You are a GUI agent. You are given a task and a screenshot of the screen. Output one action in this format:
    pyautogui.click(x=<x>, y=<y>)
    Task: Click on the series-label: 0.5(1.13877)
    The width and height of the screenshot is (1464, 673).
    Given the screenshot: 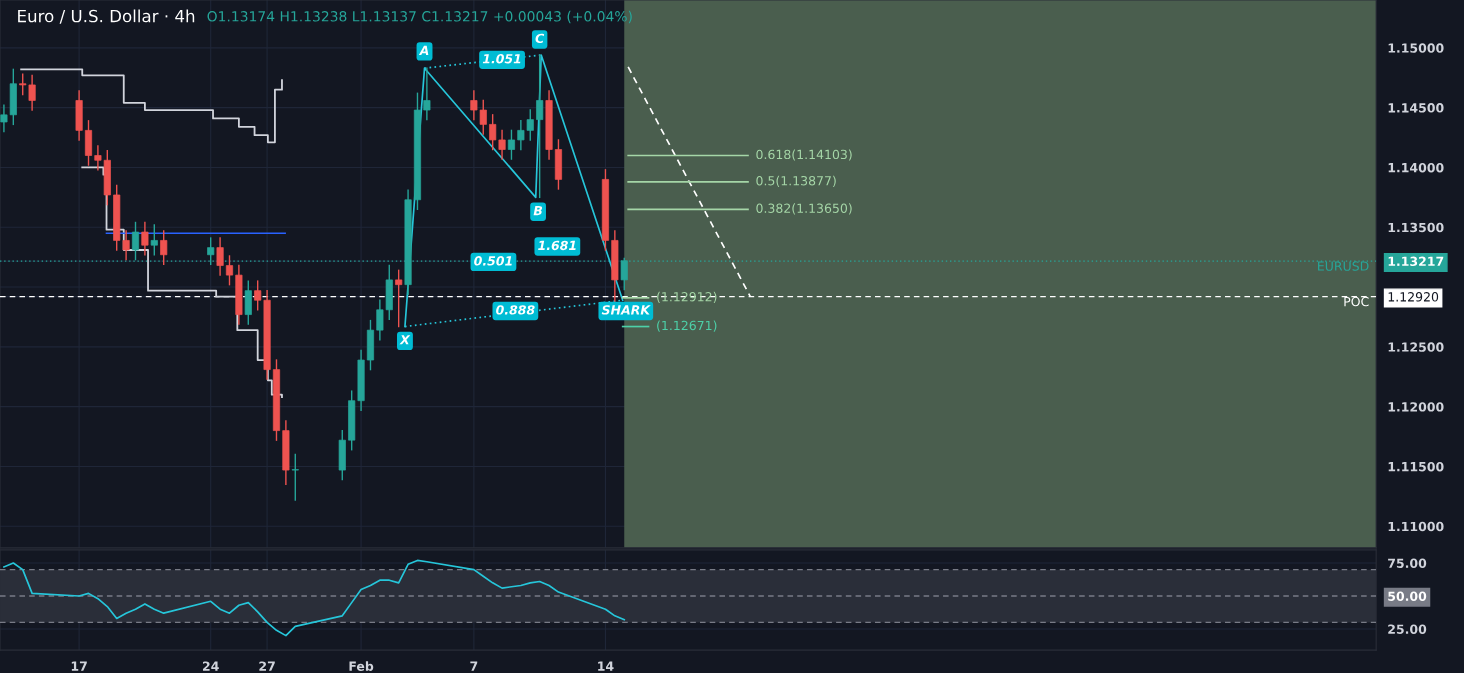 What is the action you would take?
    pyautogui.click(x=796, y=181)
    